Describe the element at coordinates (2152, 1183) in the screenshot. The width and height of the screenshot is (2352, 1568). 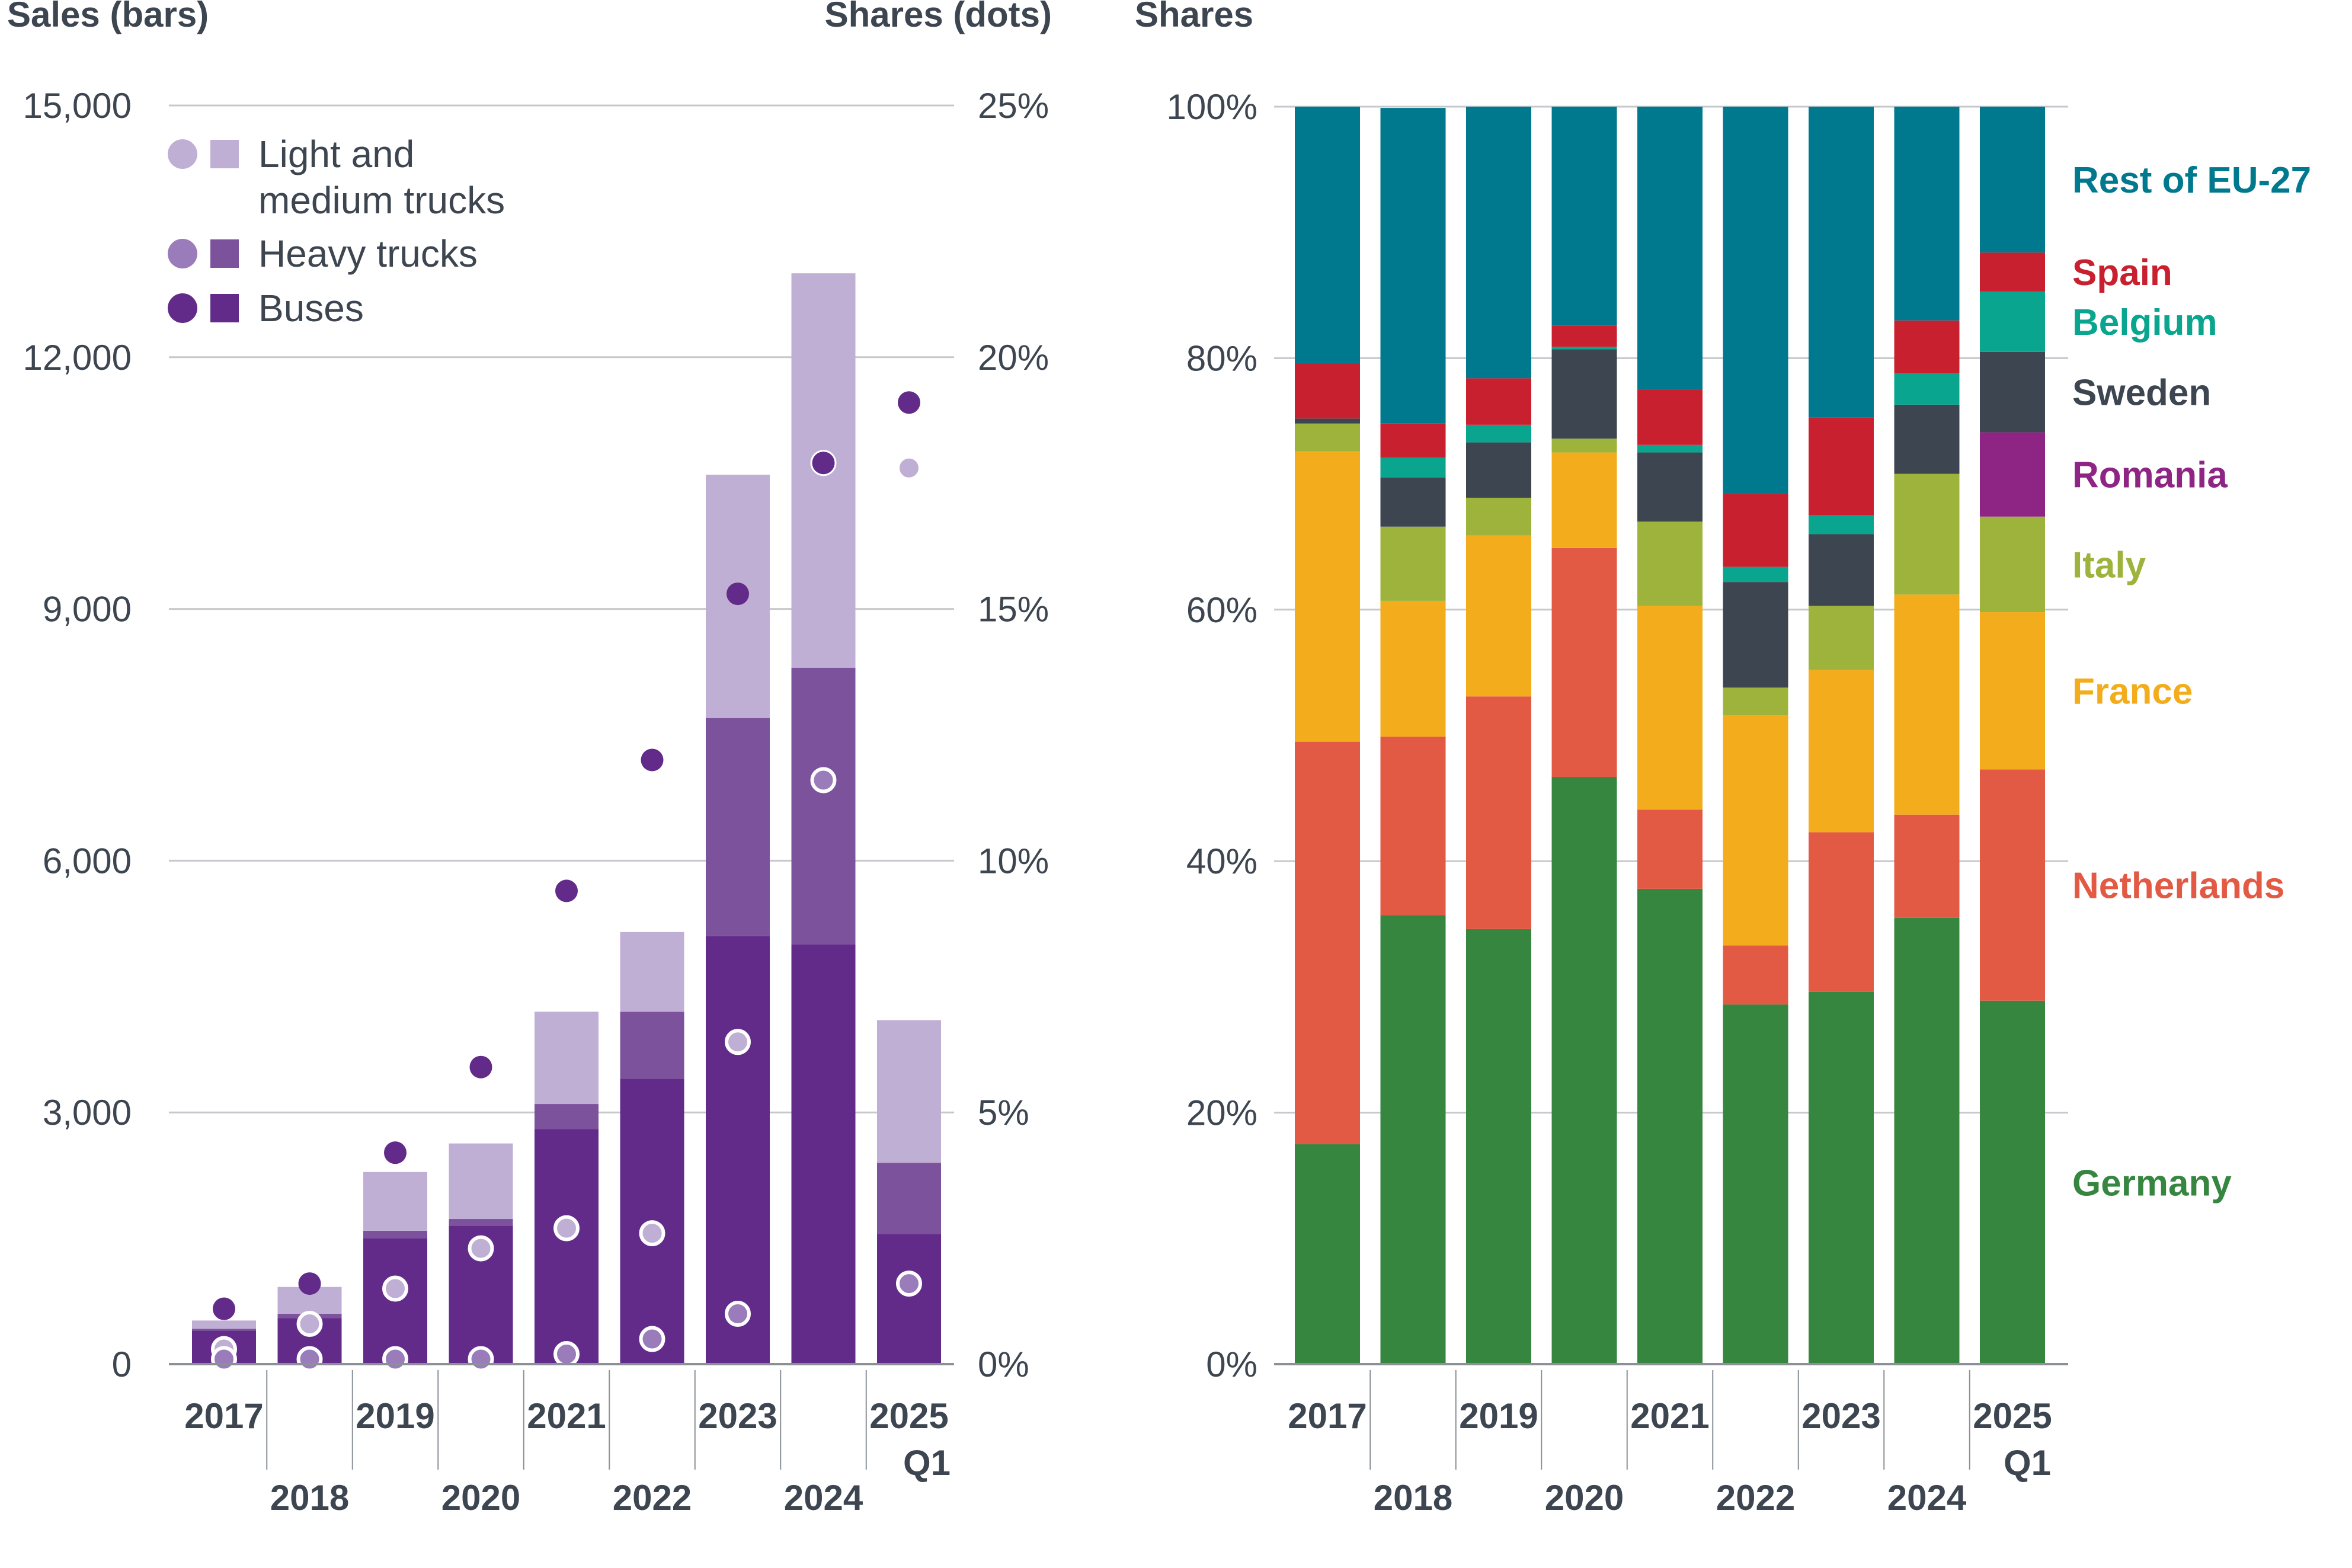
I see `country-label-germany: Germany` at that location.